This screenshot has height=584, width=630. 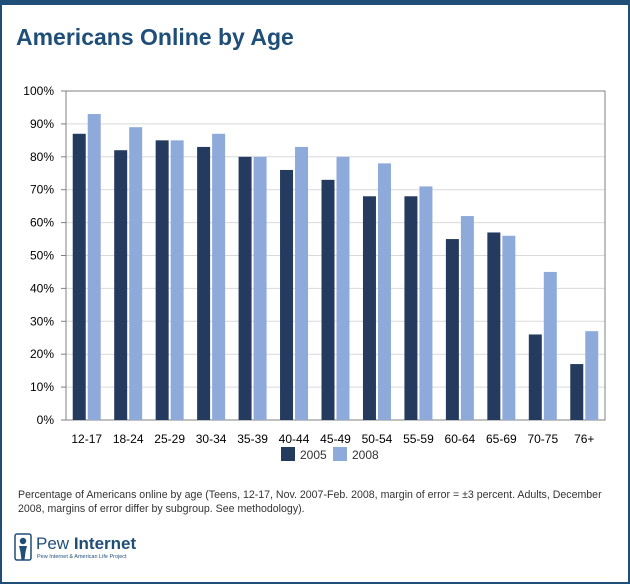 What do you see at coordinates (577, 392) in the screenshot?
I see `bar-2005-76+` at bounding box center [577, 392].